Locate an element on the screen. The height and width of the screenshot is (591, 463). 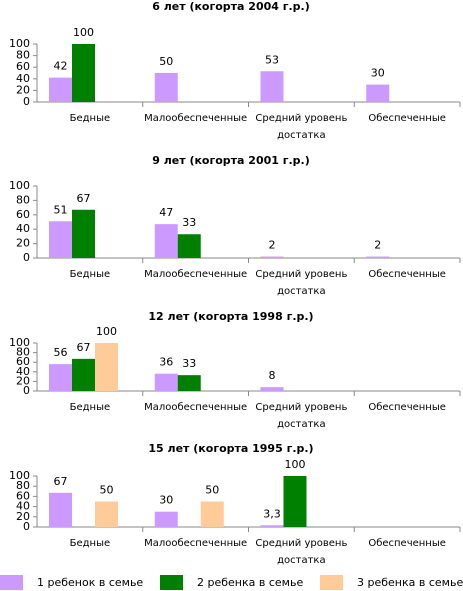
value-label: 47 is located at coordinates (166, 212).